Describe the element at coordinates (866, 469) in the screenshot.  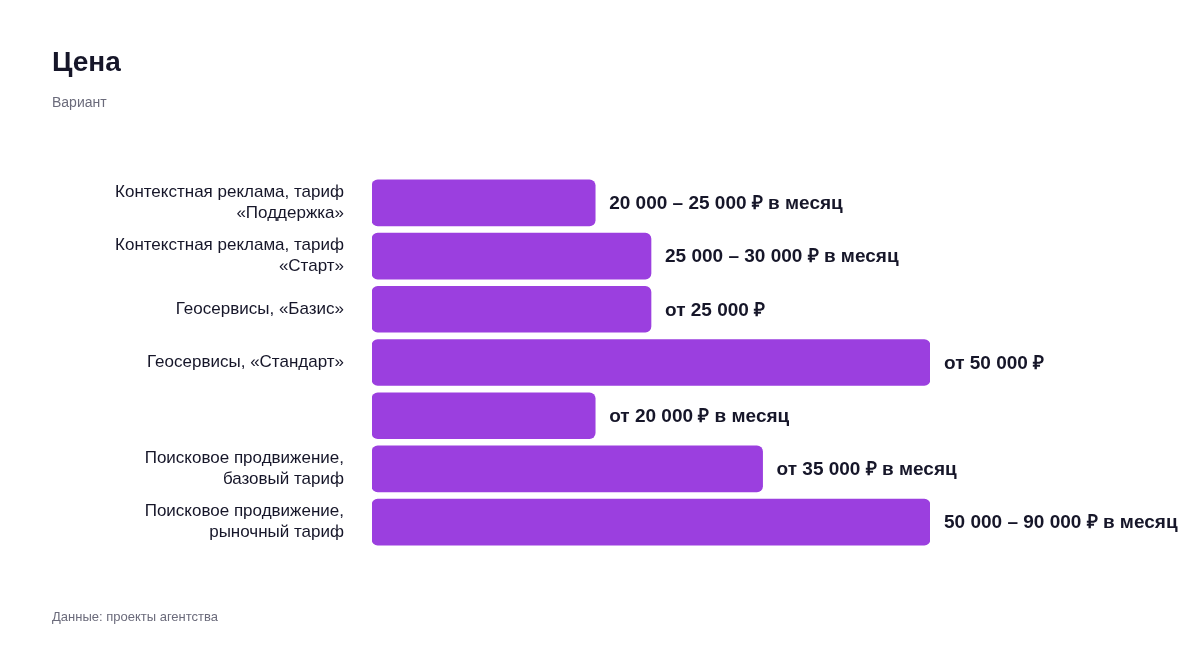
I see `data-label: от 35 000 ₽ в месяц` at that location.